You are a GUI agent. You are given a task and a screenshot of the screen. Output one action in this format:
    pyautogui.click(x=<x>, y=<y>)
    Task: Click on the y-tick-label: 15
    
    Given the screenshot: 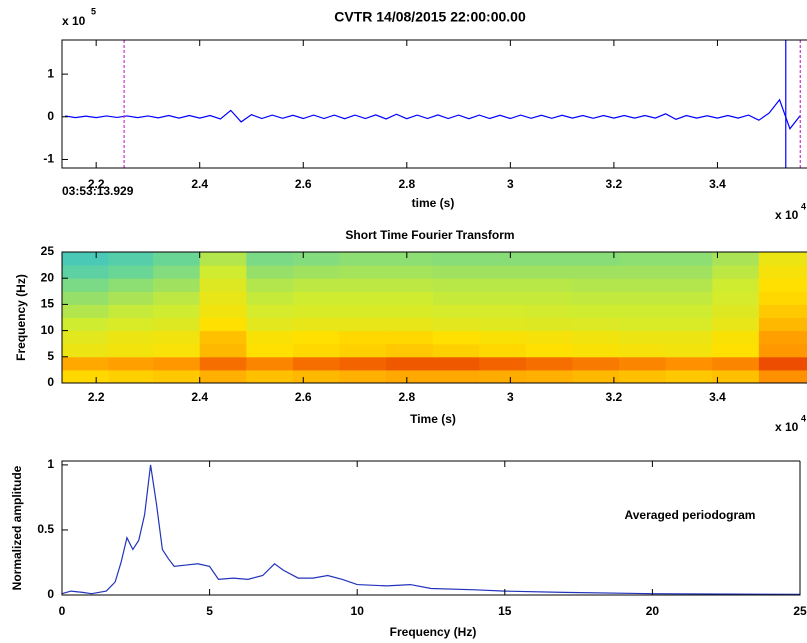 What is the action you would take?
    pyautogui.click(x=48, y=304)
    